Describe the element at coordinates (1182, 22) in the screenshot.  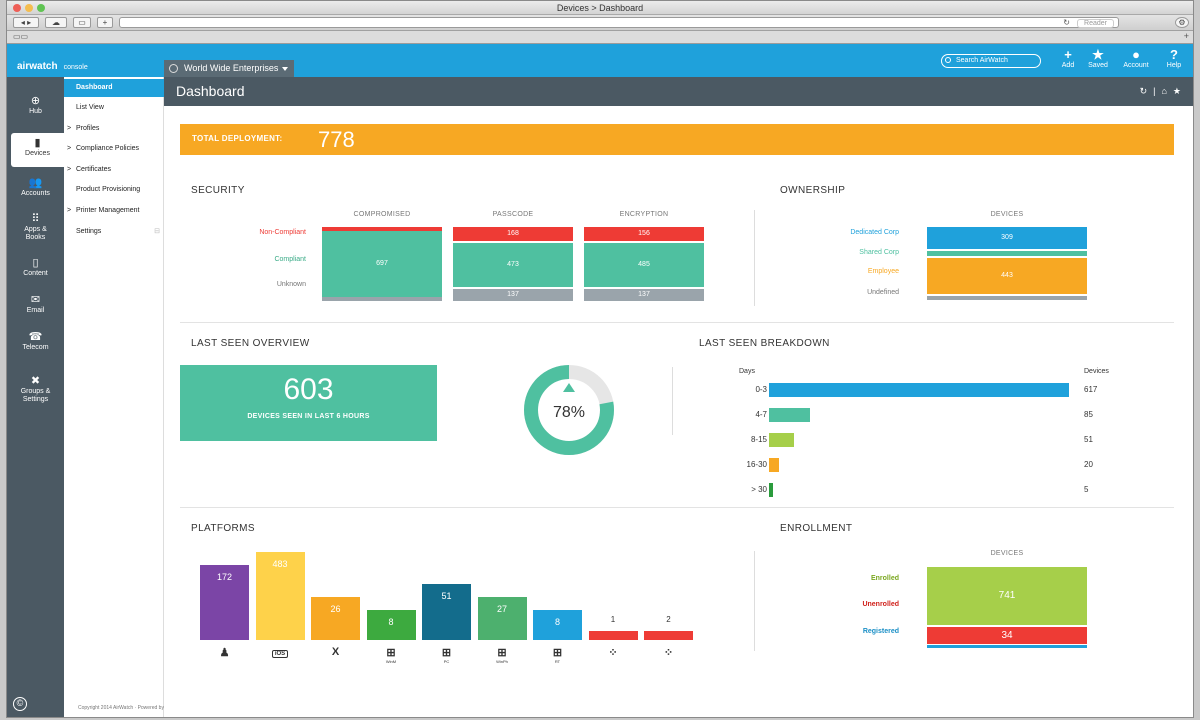
I see `settings-gear-icon: ⚙` at that location.